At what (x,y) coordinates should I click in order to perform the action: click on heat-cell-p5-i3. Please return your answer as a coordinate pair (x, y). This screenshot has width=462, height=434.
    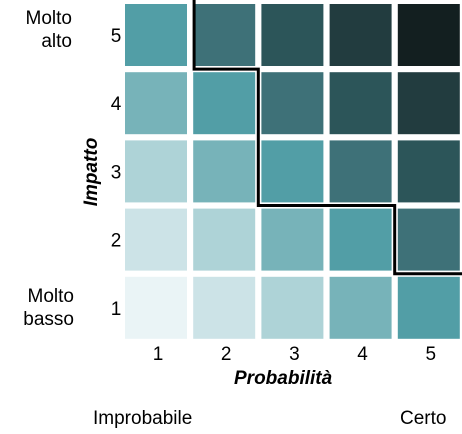
    Looking at the image, I should click on (428, 171).